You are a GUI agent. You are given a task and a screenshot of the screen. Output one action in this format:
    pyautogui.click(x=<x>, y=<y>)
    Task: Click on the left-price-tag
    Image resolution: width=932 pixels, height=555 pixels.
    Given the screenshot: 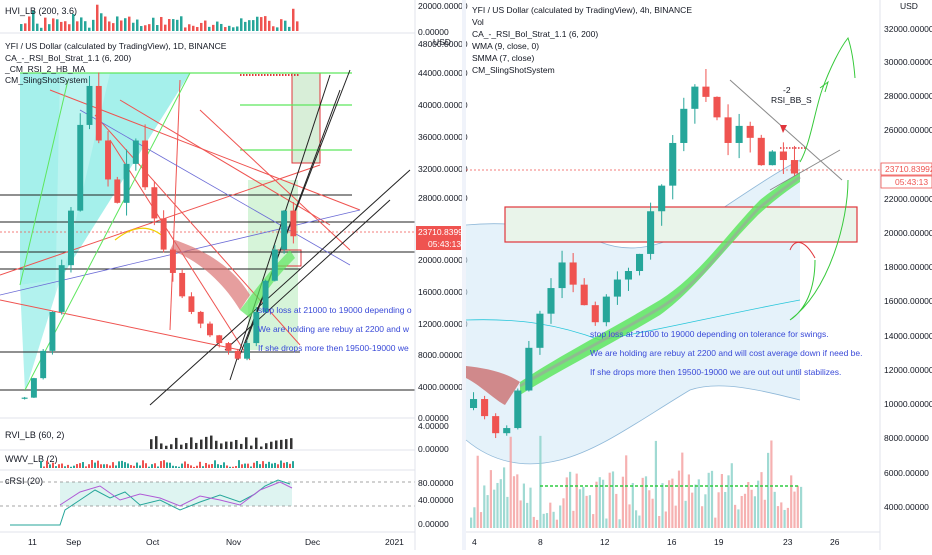 What is the action you would take?
    pyautogui.click(x=438, y=232)
    